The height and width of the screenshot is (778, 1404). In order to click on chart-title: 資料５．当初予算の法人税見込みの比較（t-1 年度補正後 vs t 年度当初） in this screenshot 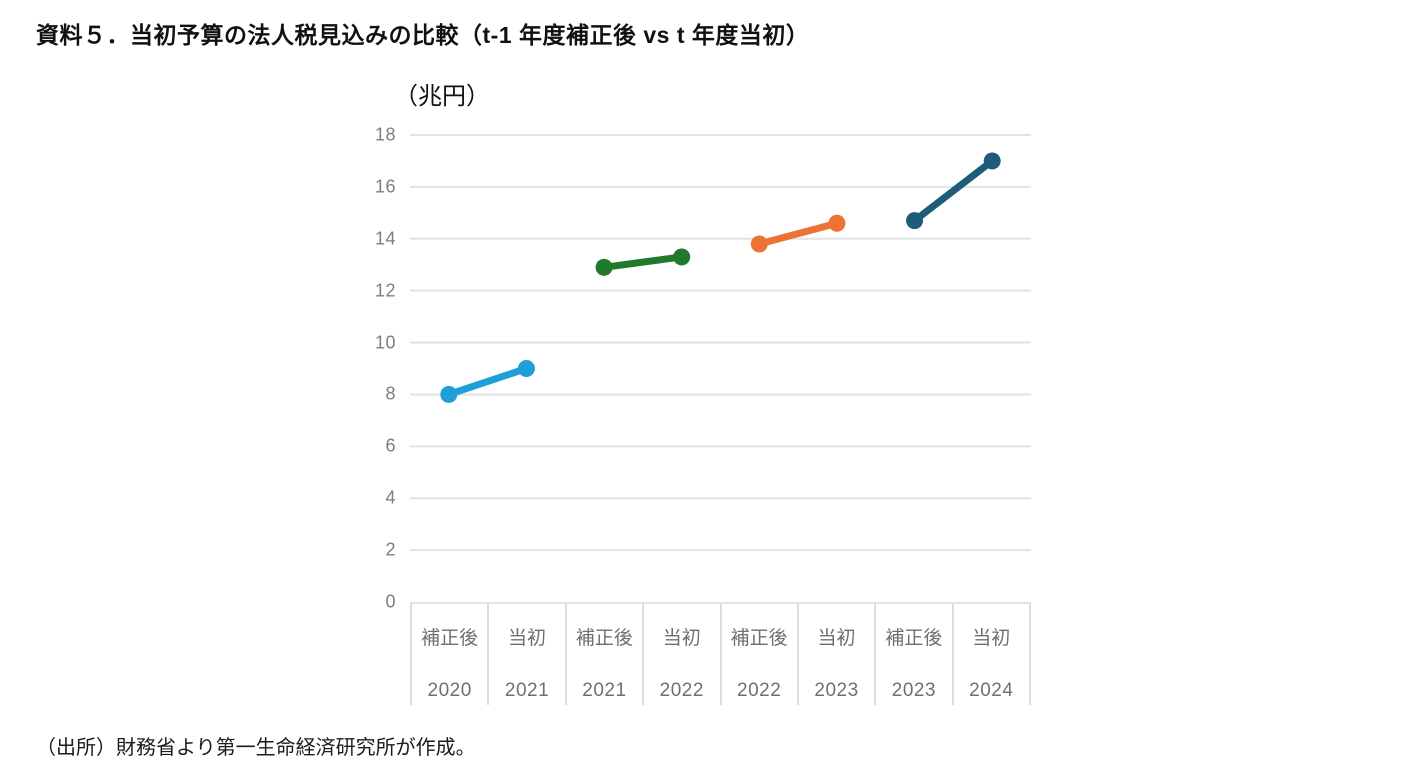, I will do `click(423, 35)`.